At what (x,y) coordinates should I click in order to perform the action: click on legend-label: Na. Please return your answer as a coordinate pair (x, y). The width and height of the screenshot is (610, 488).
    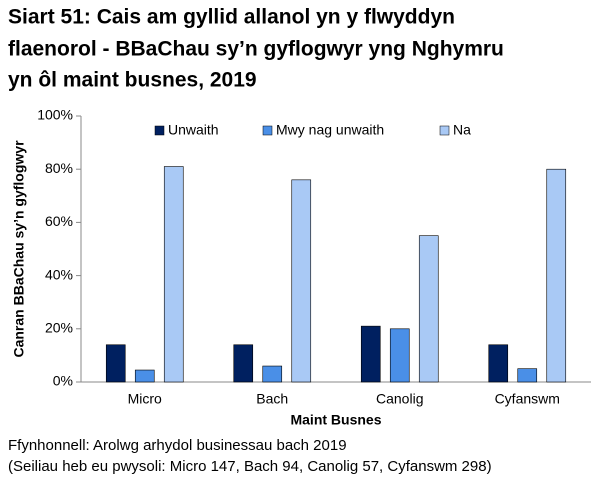
    Looking at the image, I should click on (462, 130).